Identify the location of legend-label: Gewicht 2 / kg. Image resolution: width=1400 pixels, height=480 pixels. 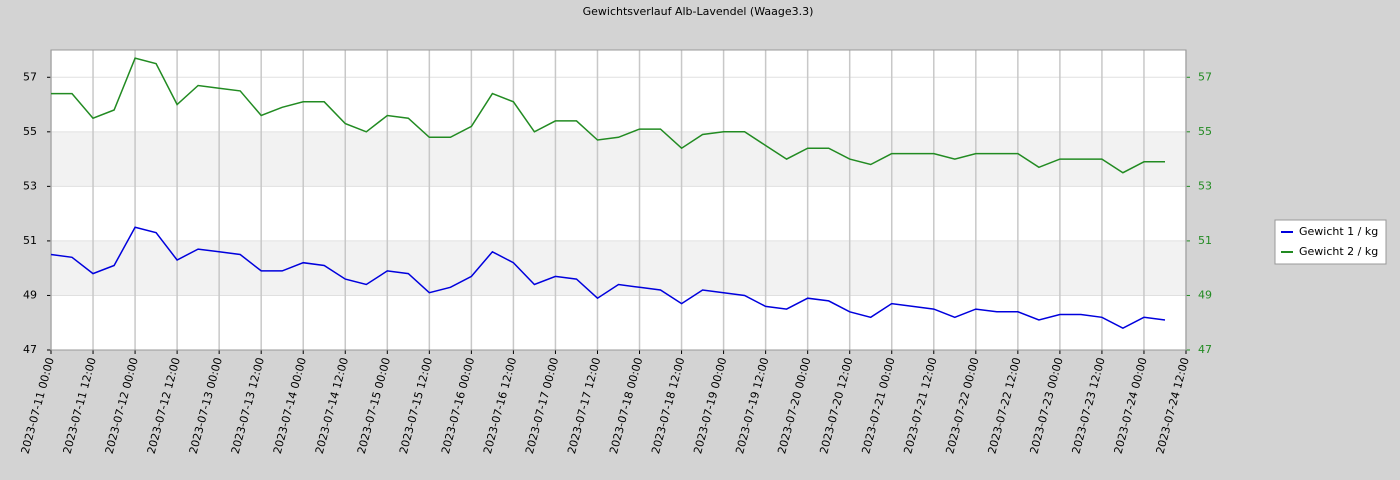
(1338, 251).